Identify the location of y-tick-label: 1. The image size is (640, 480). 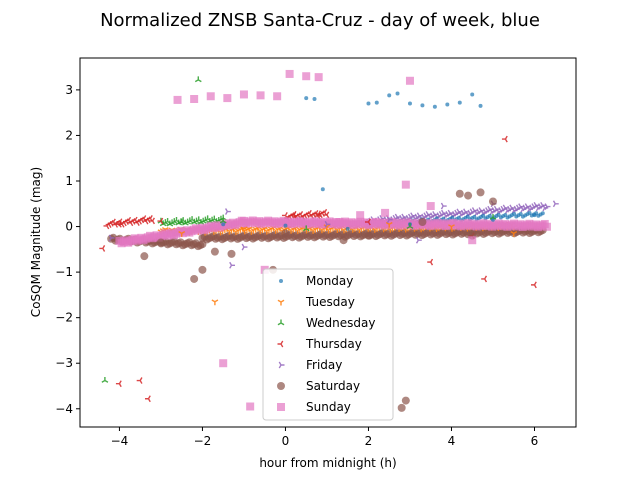
(69, 181).